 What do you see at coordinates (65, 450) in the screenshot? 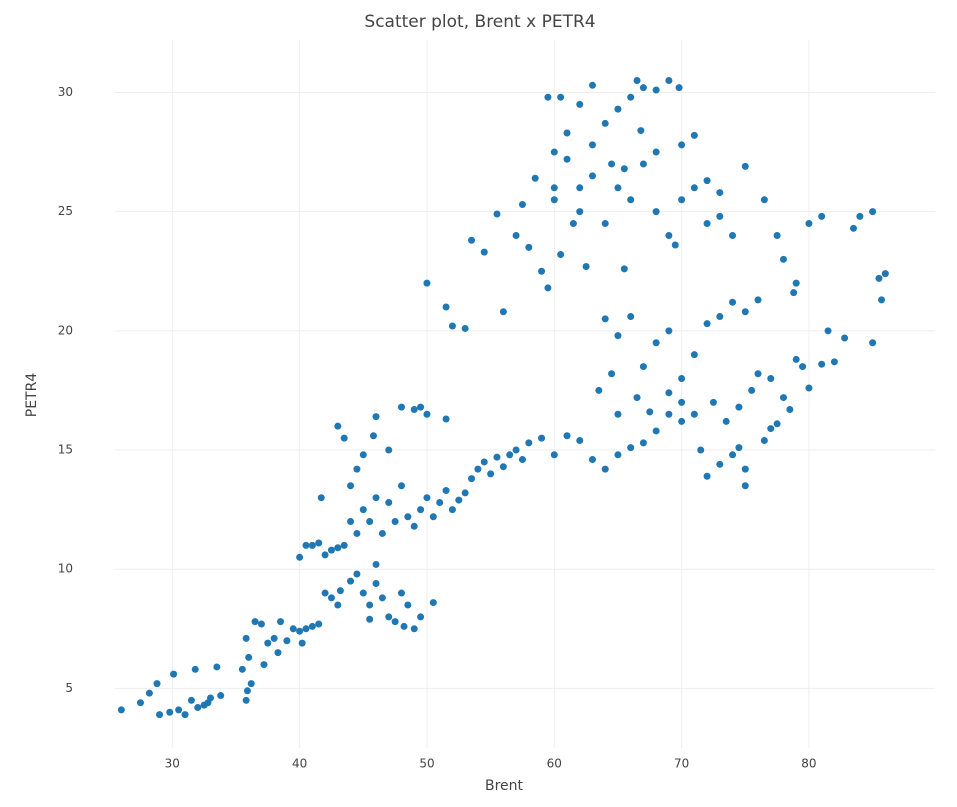
I see `y-tick-label: 15` at bounding box center [65, 450].